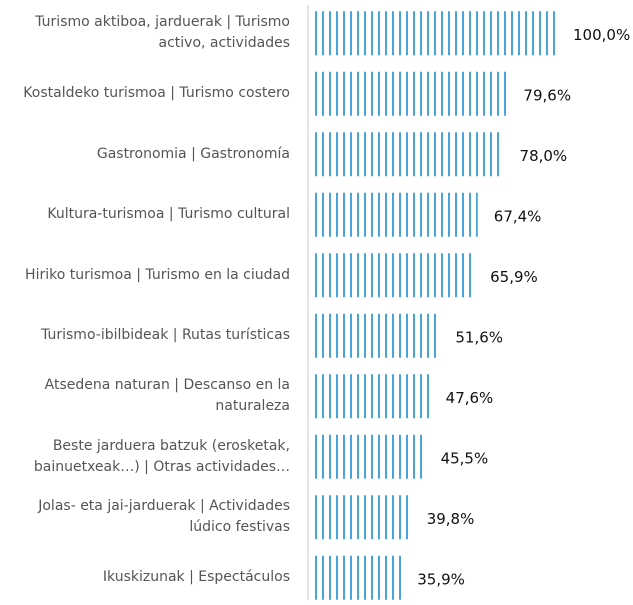  What do you see at coordinates (193, 153) in the screenshot?
I see `category-label: Gastronomia | Gastronomía` at bounding box center [193, 153].